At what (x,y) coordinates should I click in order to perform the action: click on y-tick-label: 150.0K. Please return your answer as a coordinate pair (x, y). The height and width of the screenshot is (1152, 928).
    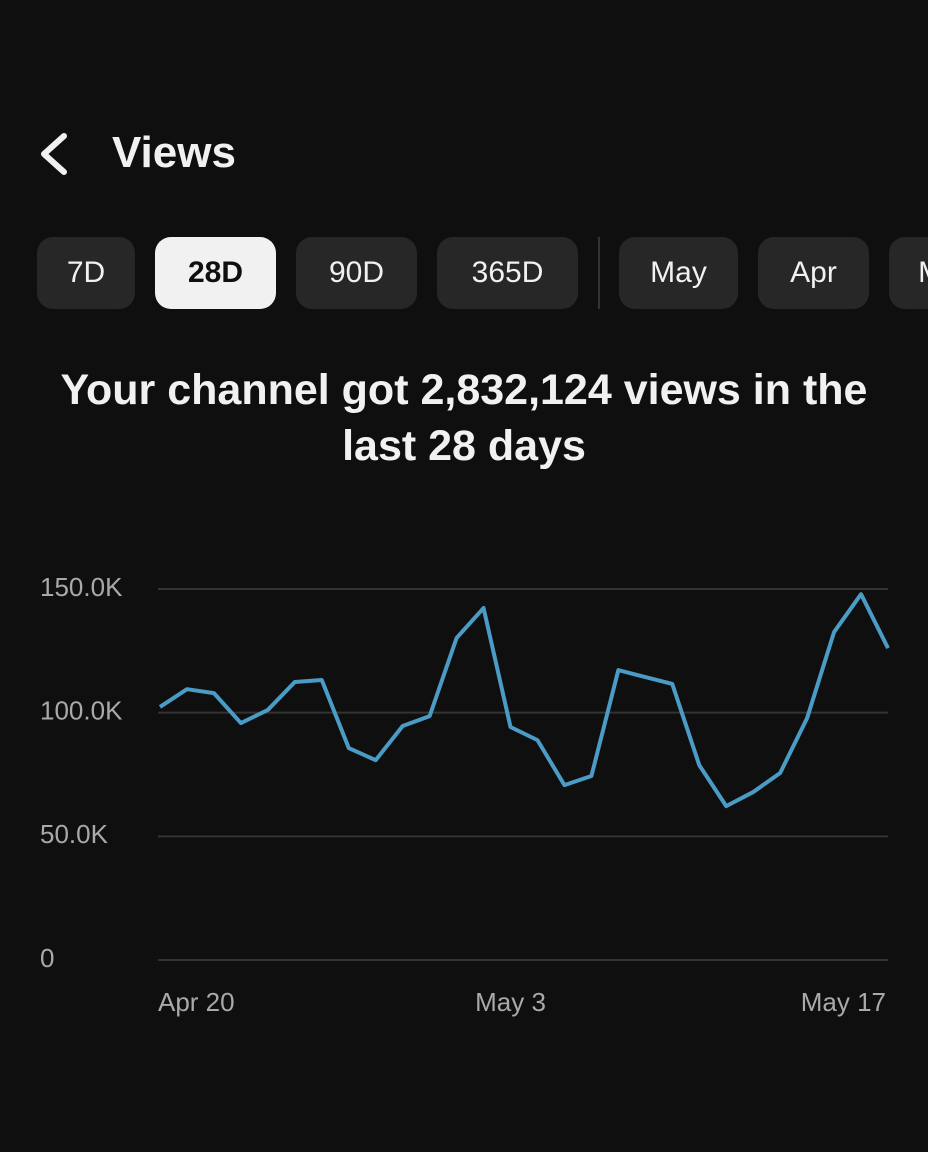
    Looking at the image, I should click on (81, 587).